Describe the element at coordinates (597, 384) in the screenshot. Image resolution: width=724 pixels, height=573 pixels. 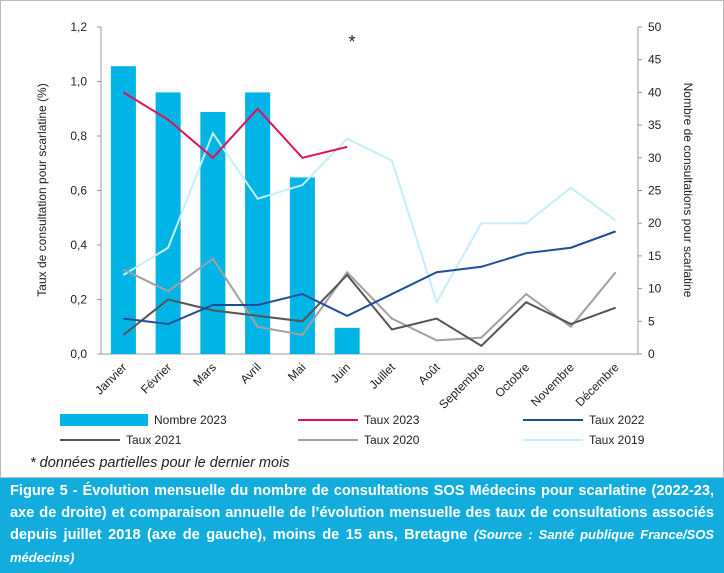
I see `x-tick-label: Décembre` at that location.